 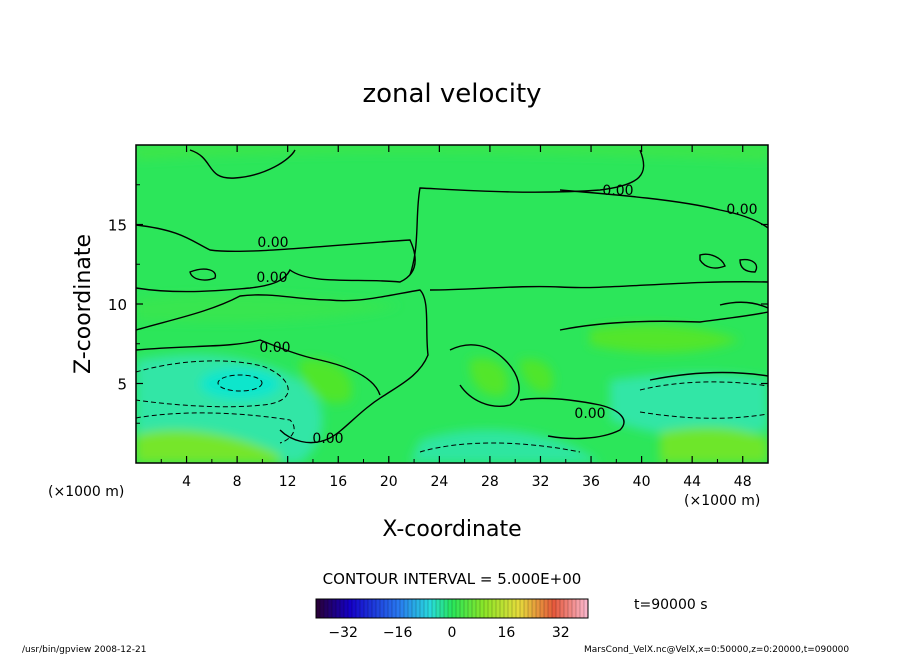 What do you see at coordinates (338, 482) in the screenshot?
I see `x-tick-label: 16` at bounding box center [338, 482].